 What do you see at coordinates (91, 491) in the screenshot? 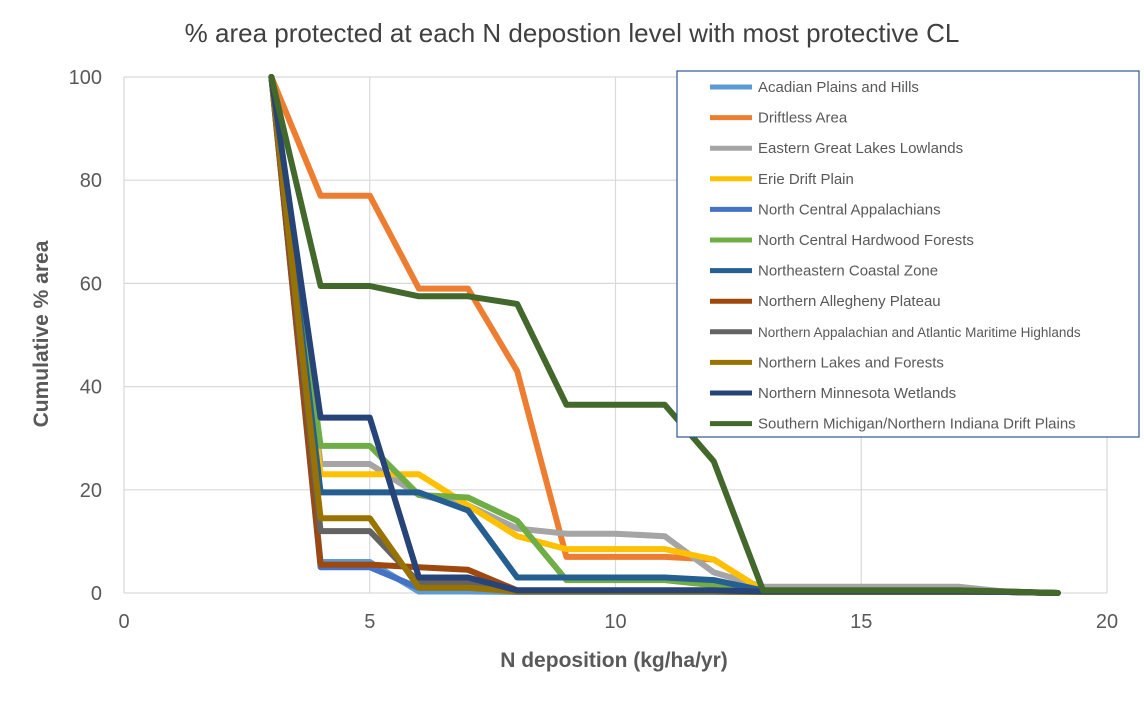
I see `y-tick-label: 20` at bounding box center [91, 491].